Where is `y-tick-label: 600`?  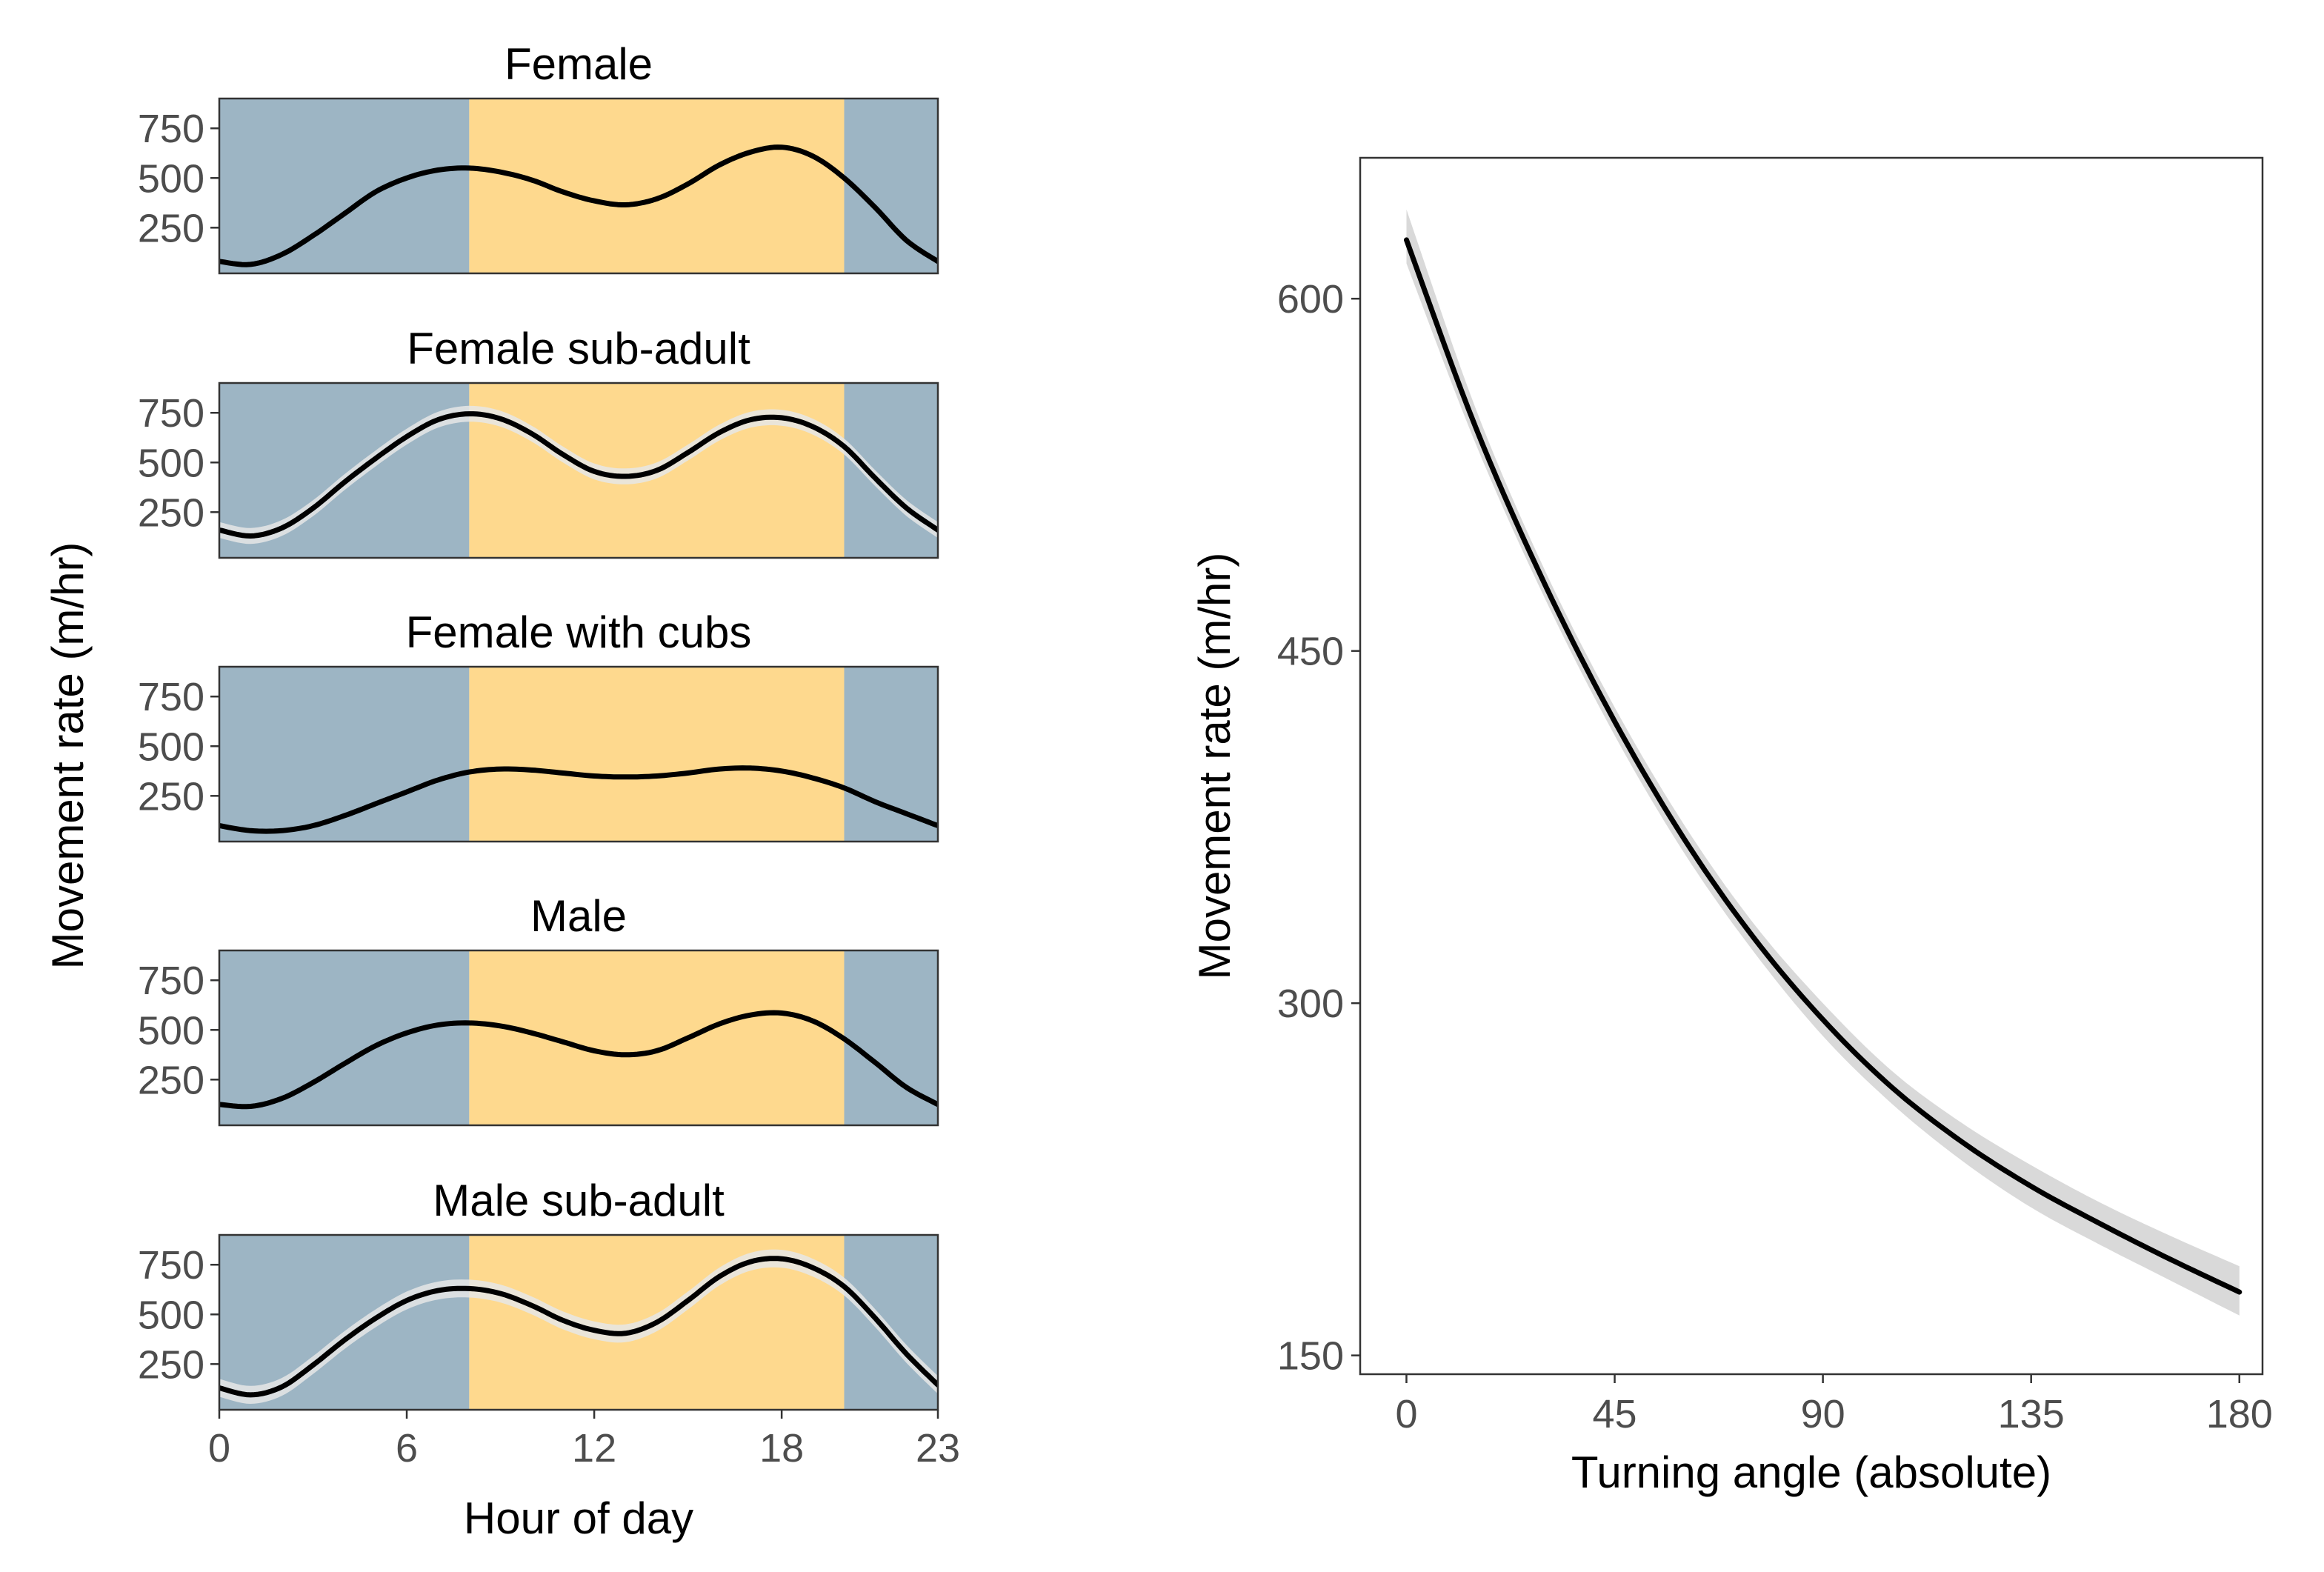 y-tick-label: 600 is located at coordinates (1310, 299).